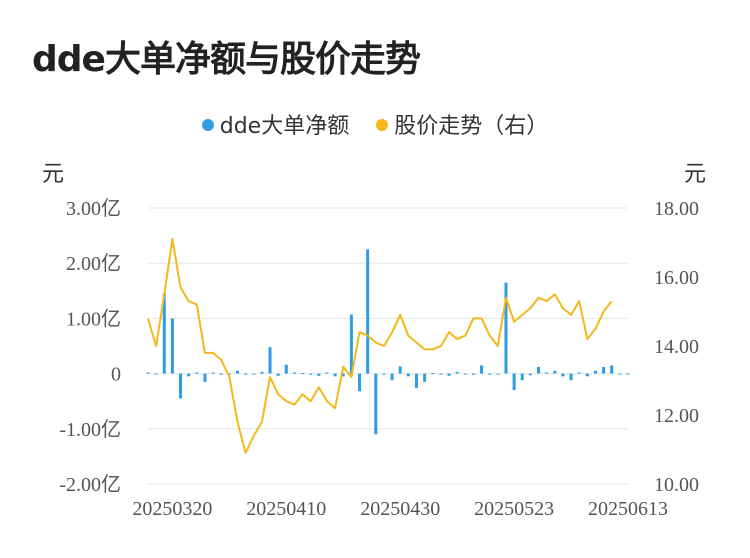 The height and width of the screenshot is (558, 750). I want to click on right-tick-label: 14.00, so click(676, 347).